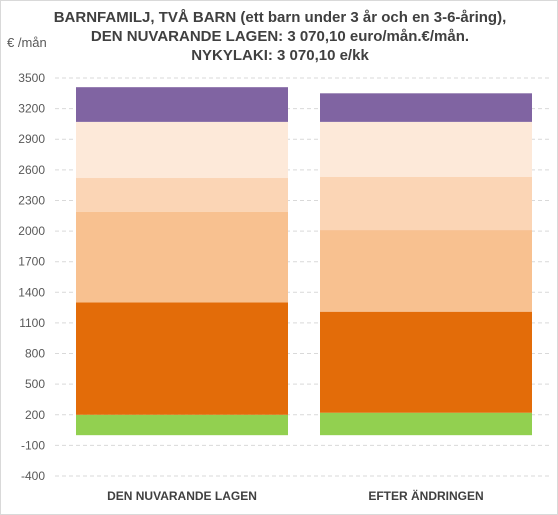  What do you see at coordinates (280, 55) in the screenshot?
I see `chart-title-line: NYKYLAKI: 3 070,10 e/kk` at bounding box center [280, 55].